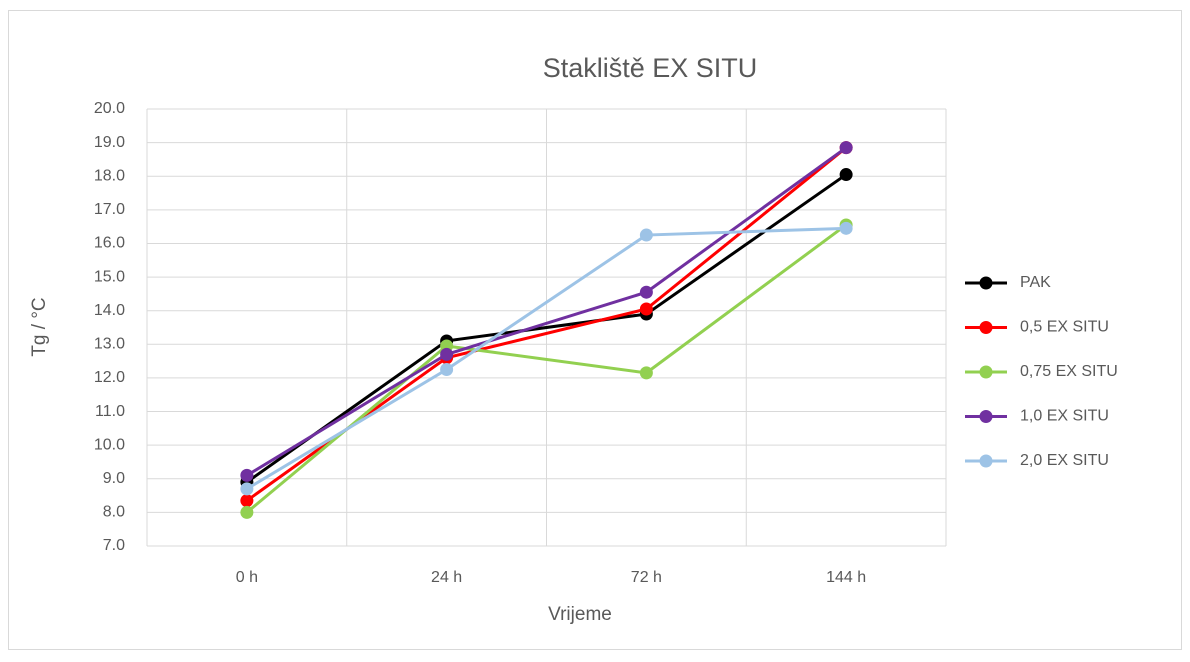  What do you see at coordinates (39, 326) in the screenshot?
I see `y-axis-label: Tg / °C` at bounding box center [39, 326].